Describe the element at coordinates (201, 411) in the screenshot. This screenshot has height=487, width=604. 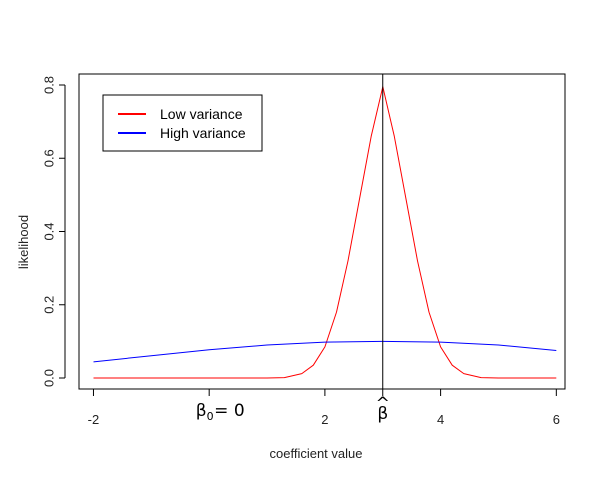
I see `beta-zero-symbol: β` at that location.